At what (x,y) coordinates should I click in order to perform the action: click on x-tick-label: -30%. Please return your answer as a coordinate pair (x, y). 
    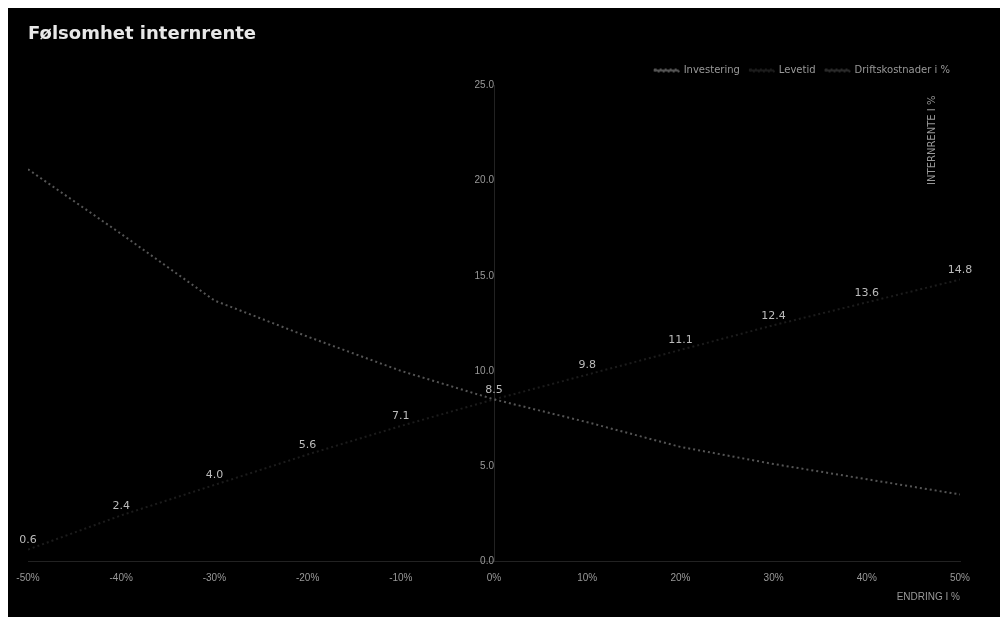
    Looking at the image, I should click on (214, 577).